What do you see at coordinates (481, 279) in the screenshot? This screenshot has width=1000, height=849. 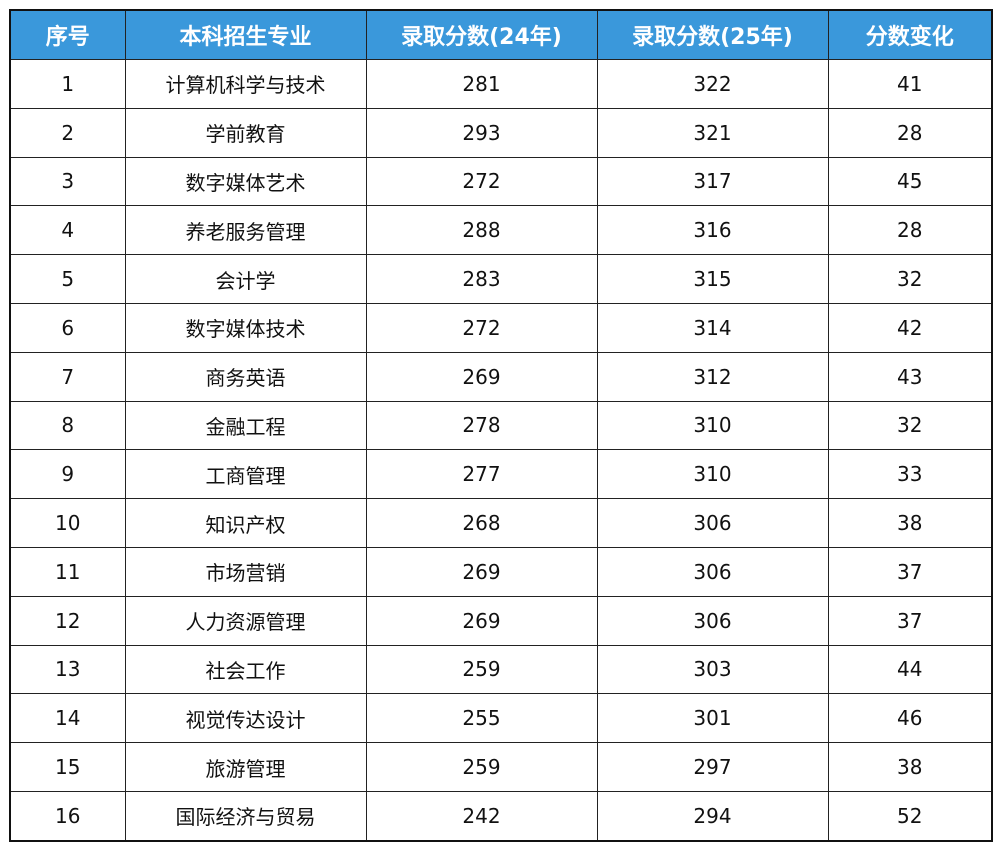 I see `cell-score-2024: 283` at bounding box center [481, 279].